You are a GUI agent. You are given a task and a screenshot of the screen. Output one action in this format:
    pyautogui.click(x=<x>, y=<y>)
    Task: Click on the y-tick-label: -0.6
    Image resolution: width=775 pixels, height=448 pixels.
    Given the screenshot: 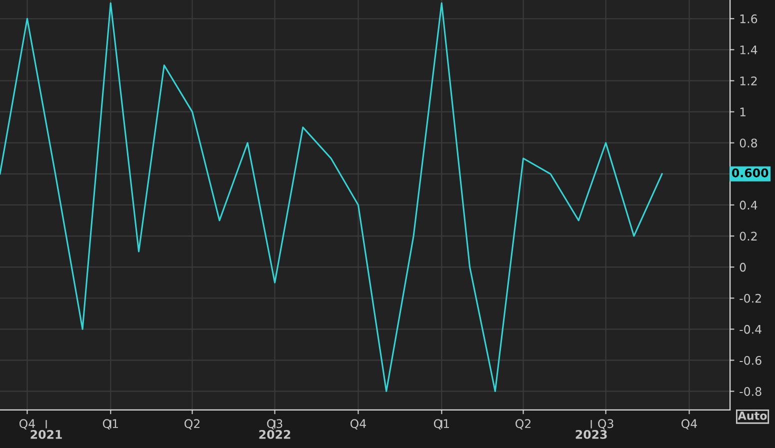 What is the action you would take?
    pyautogui.click(x=751, y=360)
    